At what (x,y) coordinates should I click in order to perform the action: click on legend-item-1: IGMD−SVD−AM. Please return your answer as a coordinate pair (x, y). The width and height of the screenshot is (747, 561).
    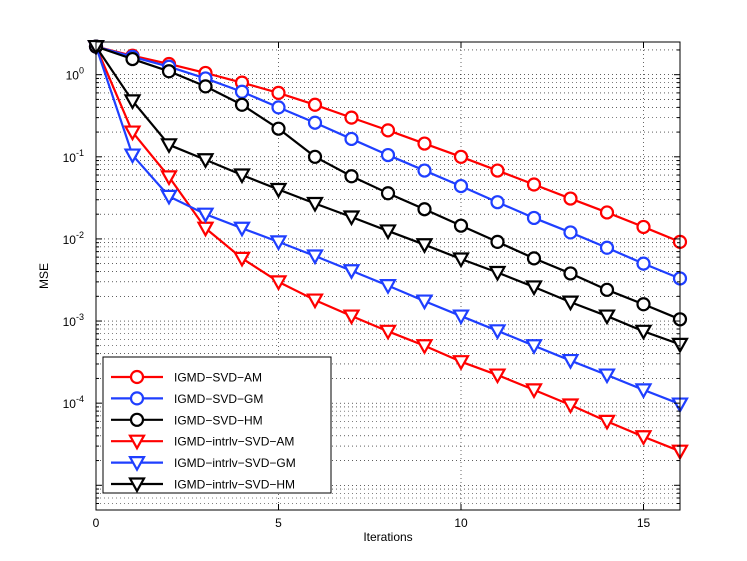
    Looking at the image, I should click on (186, 377).